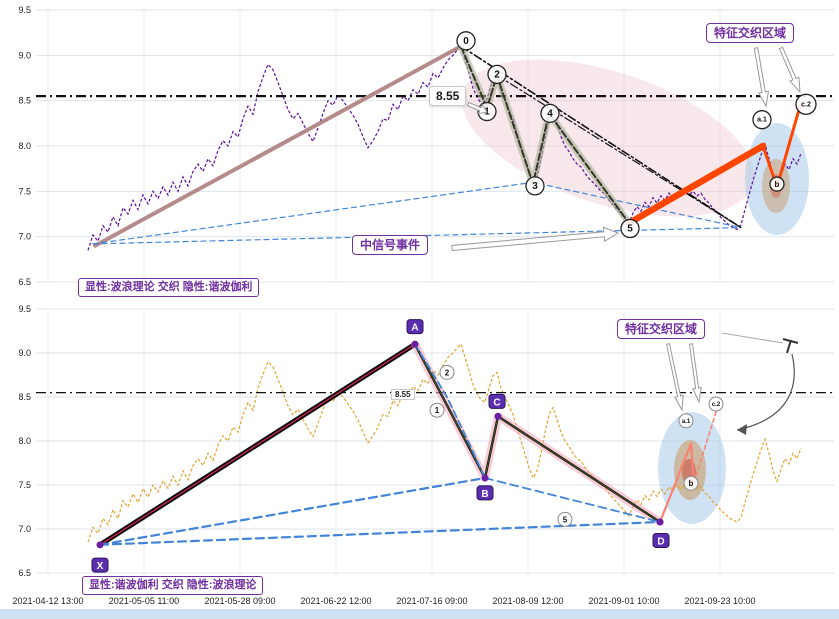 The image size is (839, 619). What do you see at coordinates (47, 601) in the screenshot?
I see `x-tick-label: 2021-04-12 13:00` at bounding box center [47, 601].